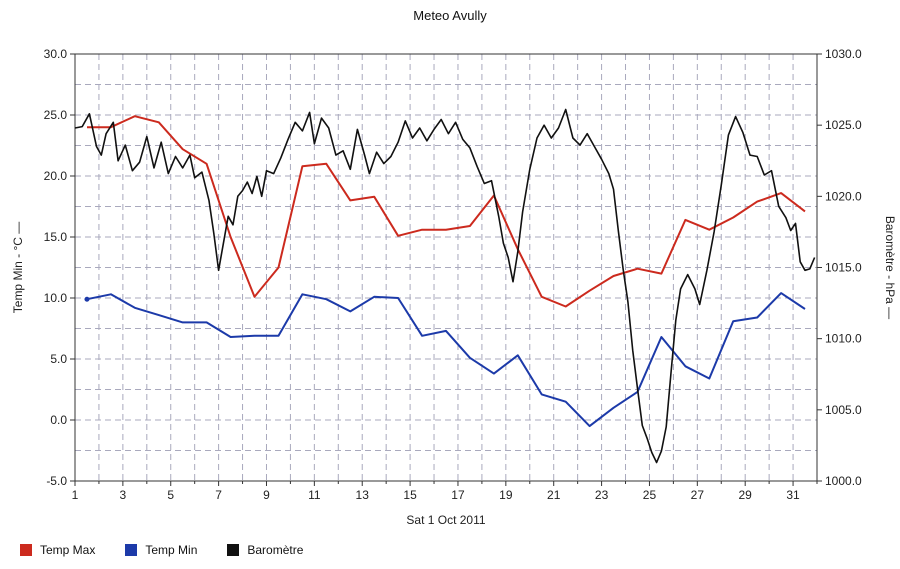 The image size is (900, 569). Describe the element at coordinates (233, 550) in the screenshot. I see `legend-swatch-barometre` at that location.